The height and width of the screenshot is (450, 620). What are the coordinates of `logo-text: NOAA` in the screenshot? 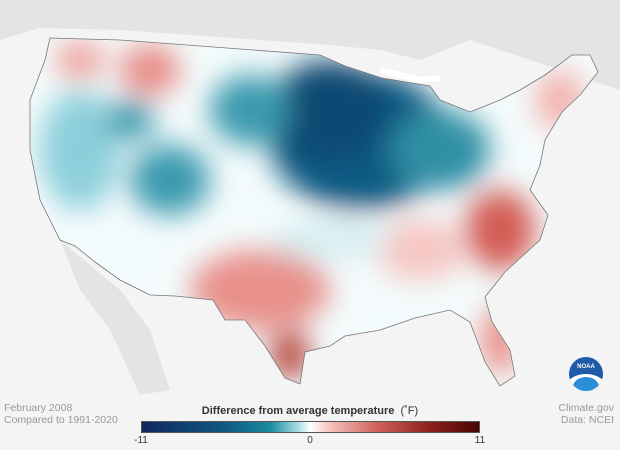 It's located at (586, 367).